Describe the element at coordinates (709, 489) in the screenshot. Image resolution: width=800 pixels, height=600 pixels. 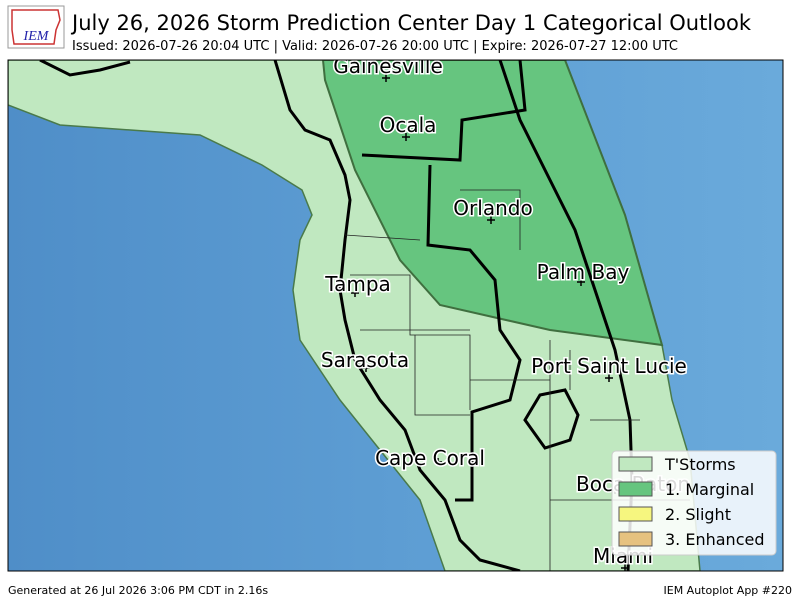
I see `legend-label: 1. Marginal` at that location.